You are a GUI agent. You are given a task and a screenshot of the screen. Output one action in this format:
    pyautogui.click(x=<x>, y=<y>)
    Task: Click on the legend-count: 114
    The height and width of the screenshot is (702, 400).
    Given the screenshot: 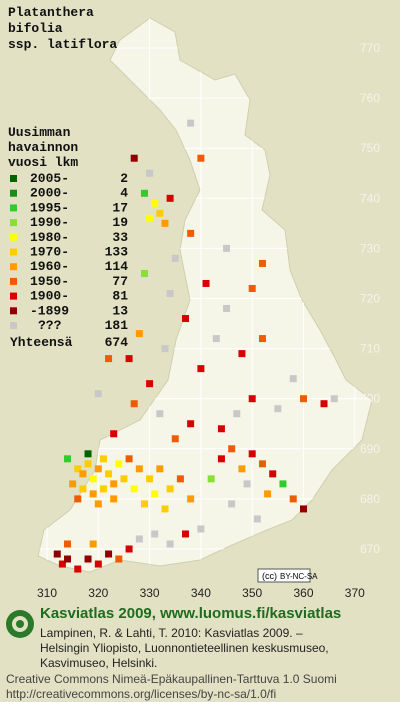 What is the action you would take?
    pyautogui.click(x=117, y=266)
    